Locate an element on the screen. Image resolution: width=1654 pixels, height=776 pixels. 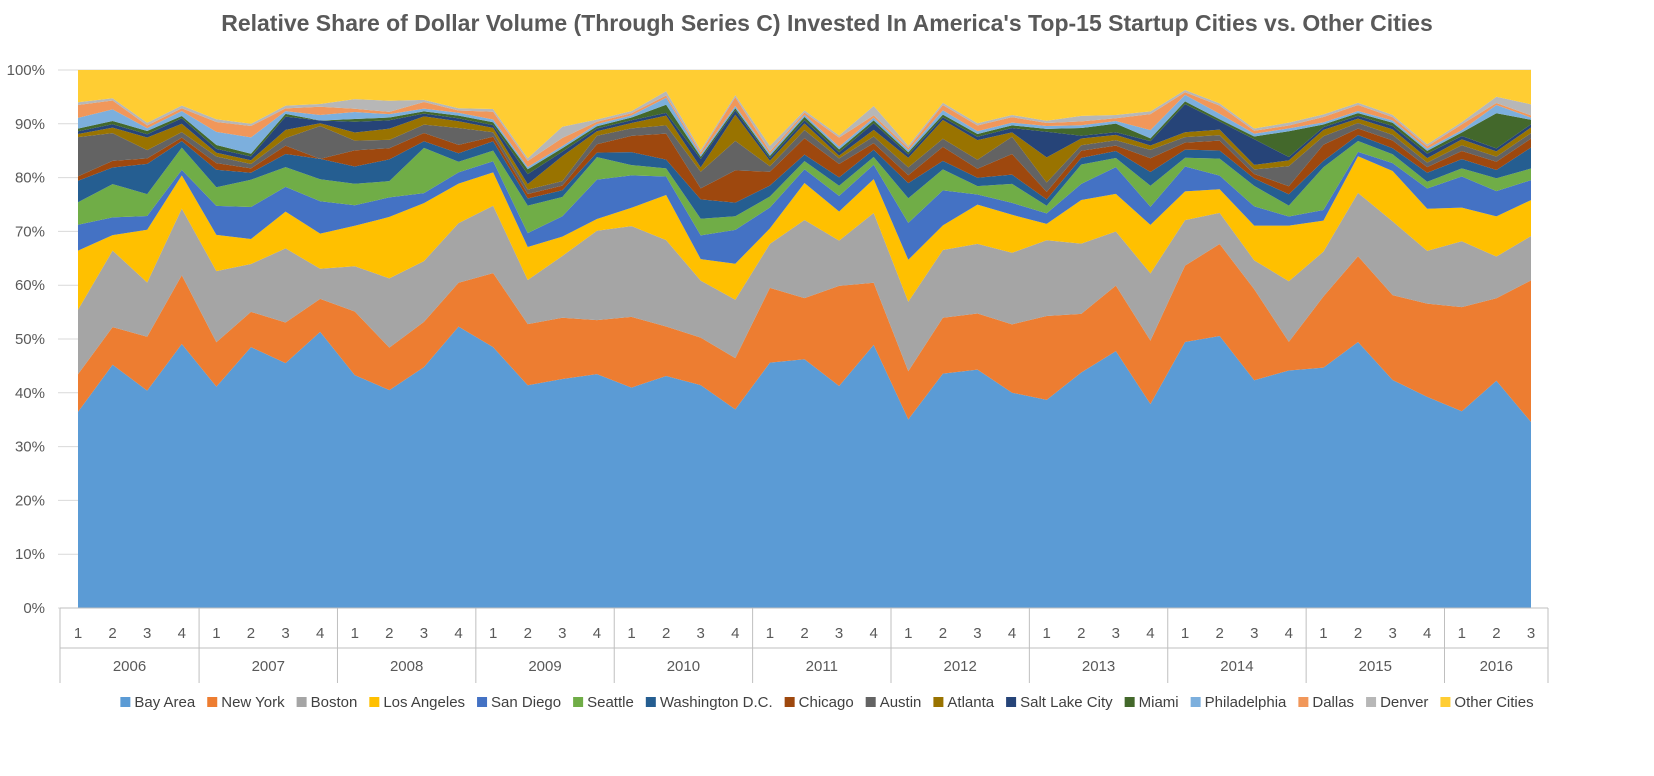
y-tick-label: 70% is located at coordinates (30, 231).